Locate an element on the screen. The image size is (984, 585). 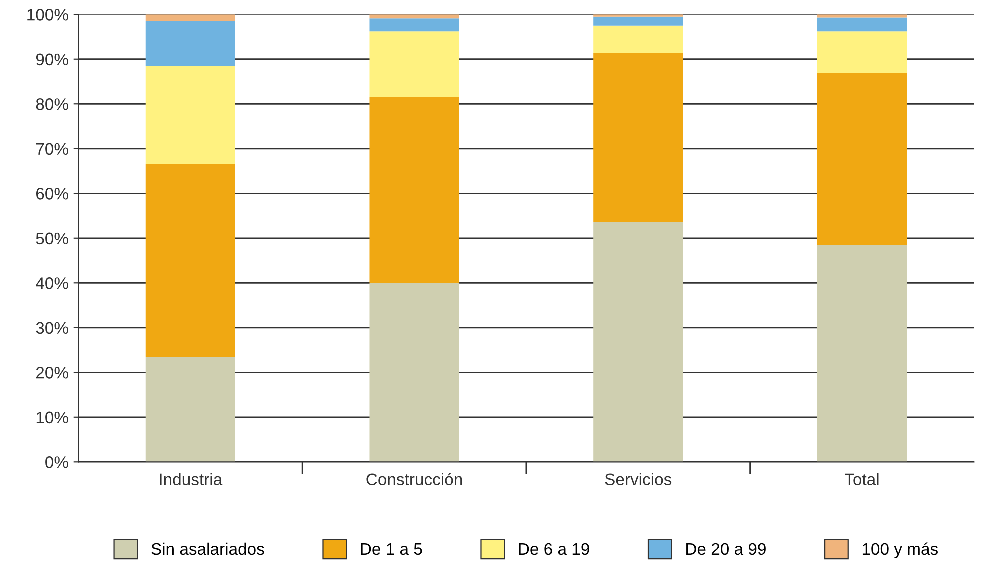
legend-label: De 20 a 99 is located at coordinates (726, 549).